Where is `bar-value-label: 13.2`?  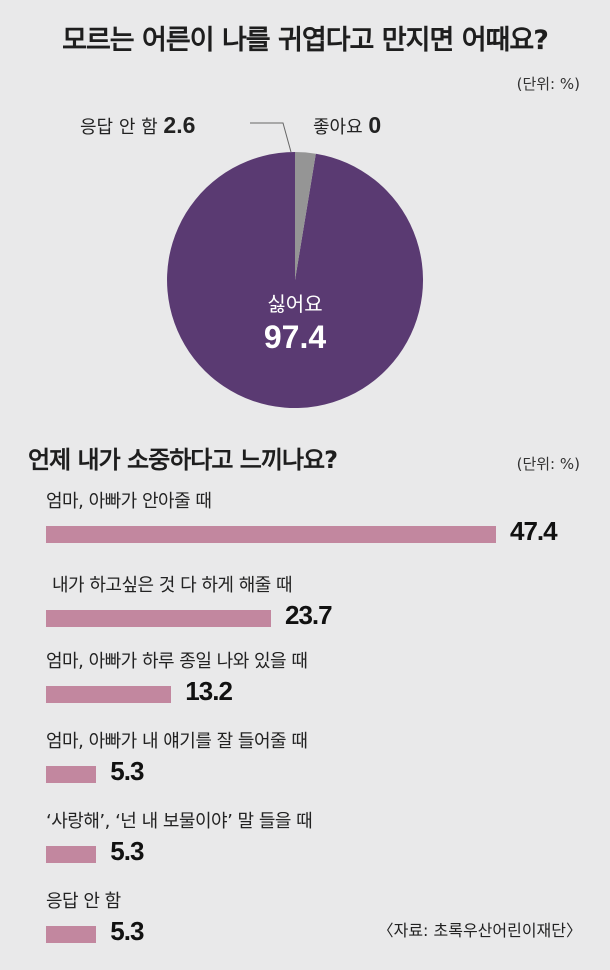
bar-value-label: 13.2 is located at coordinates (209, 691).